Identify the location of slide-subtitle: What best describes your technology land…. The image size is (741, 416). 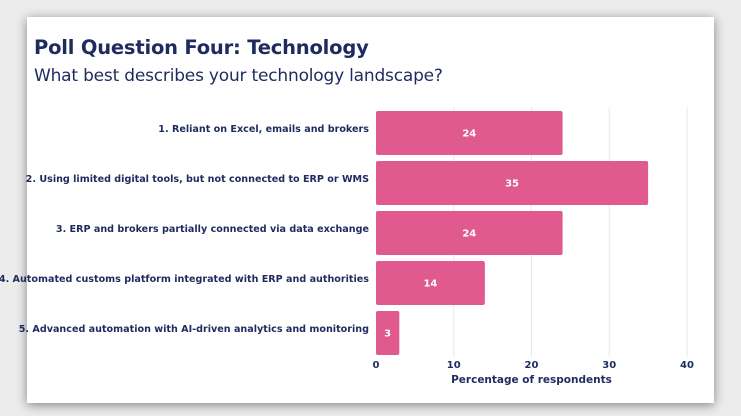
(238, 76).